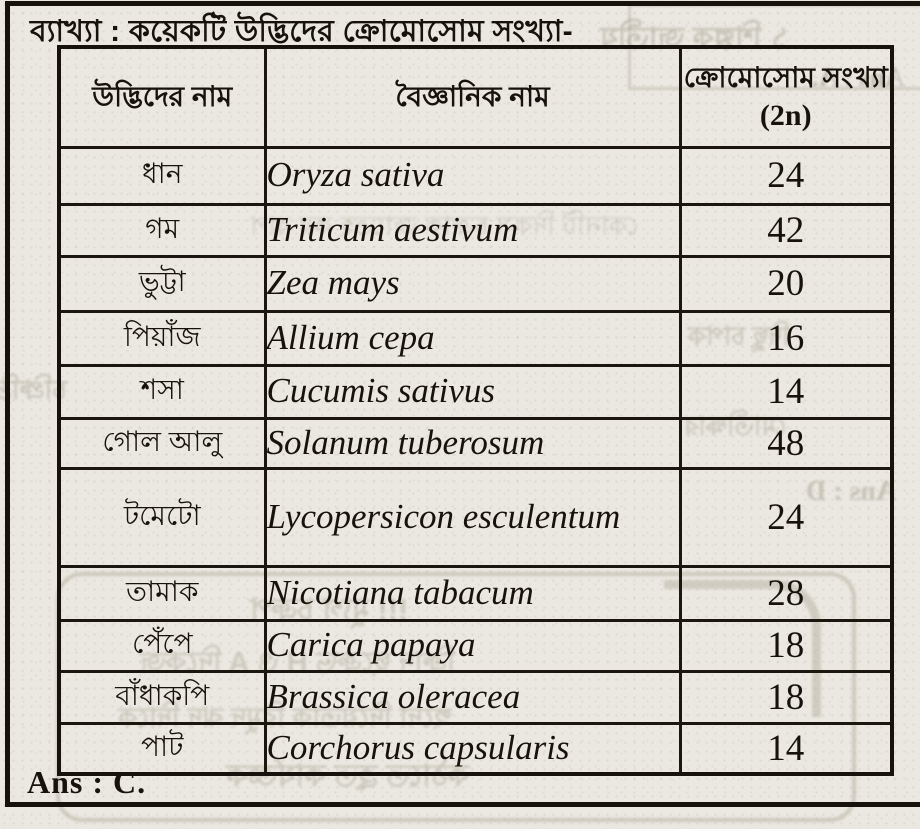 This screenshot has height=829, width=920. What do you see at coordinates (162, 443) in the screenshot?
I see `plant-name-cell: গোল আলু` at bounding box center [162, 443].